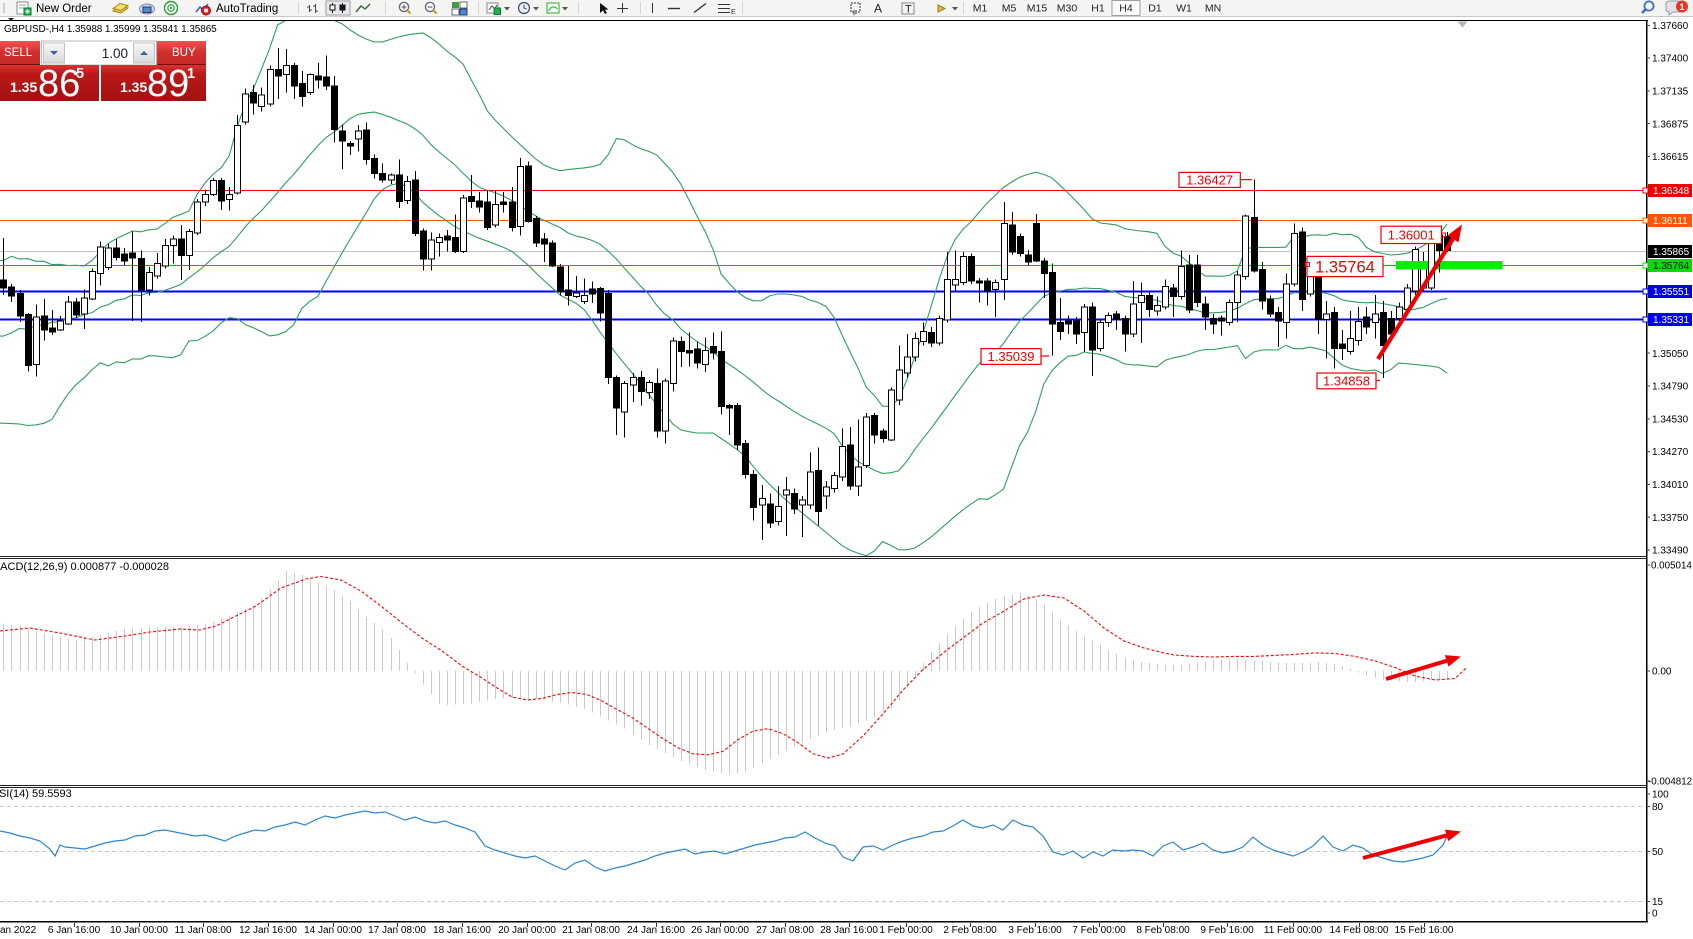 The image size is (1693, 939). What do you see at coordinates (1655, 914) in the screenshot?
I see `svg-text: 0` at bounding box center [1655, 914].